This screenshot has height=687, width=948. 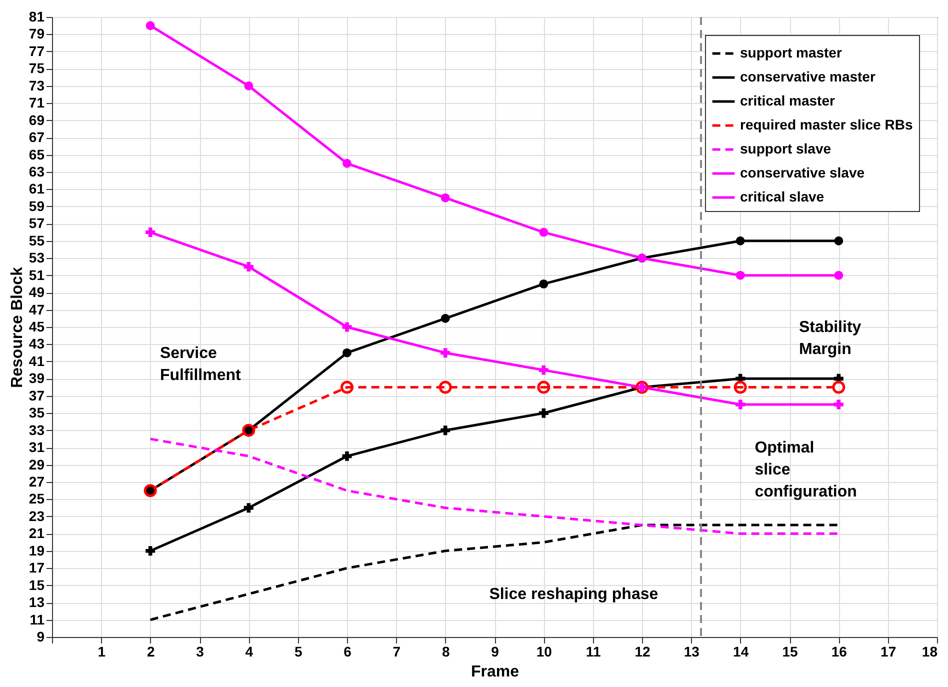 I want to click on x-tick-label: 4, so click(x=249, y=652).